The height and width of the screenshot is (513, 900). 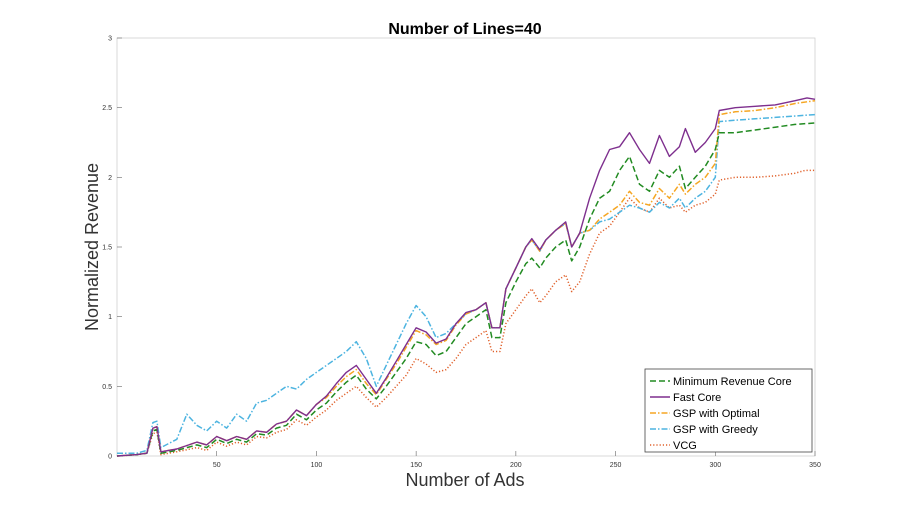 What do you see at coordinates (815, 465) in the screenshot?
I see `x-tick-label: 350` at bounding box center [815, 465].